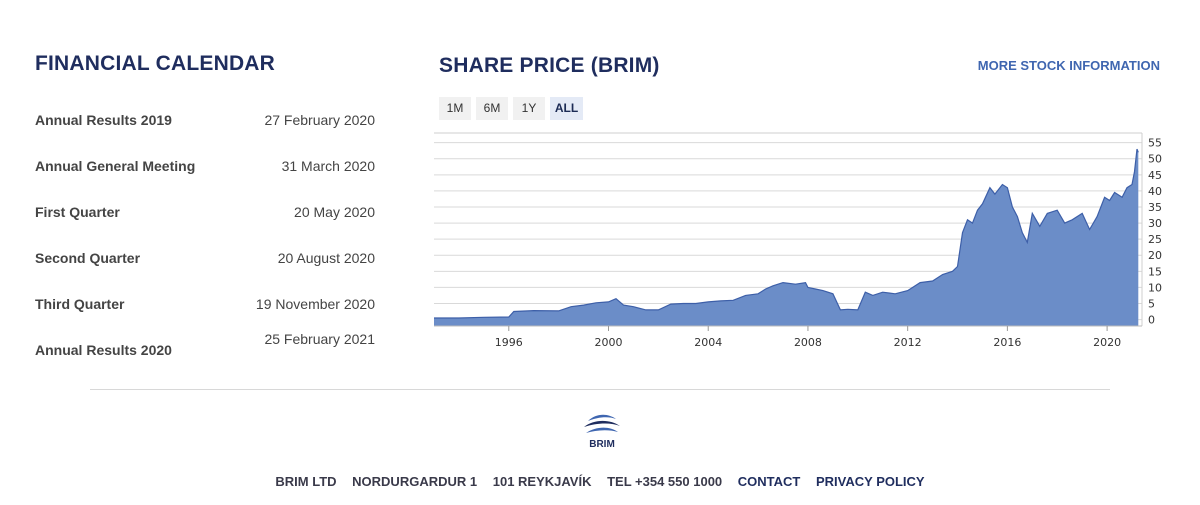 This screenshot has width=1200, height=505. I want to click on x-tick-label: 2020, so click(1107, 342).